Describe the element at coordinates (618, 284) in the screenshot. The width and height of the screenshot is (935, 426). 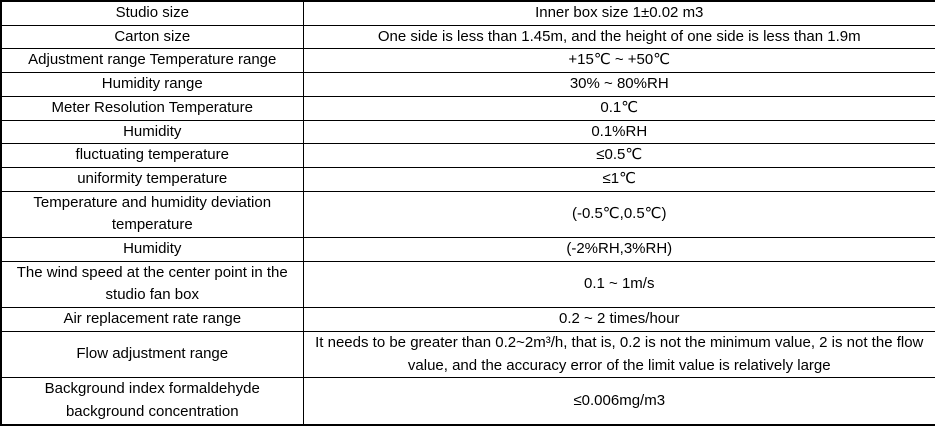
I see `spec-value: 0.1 ~ 1m/s` at that location.